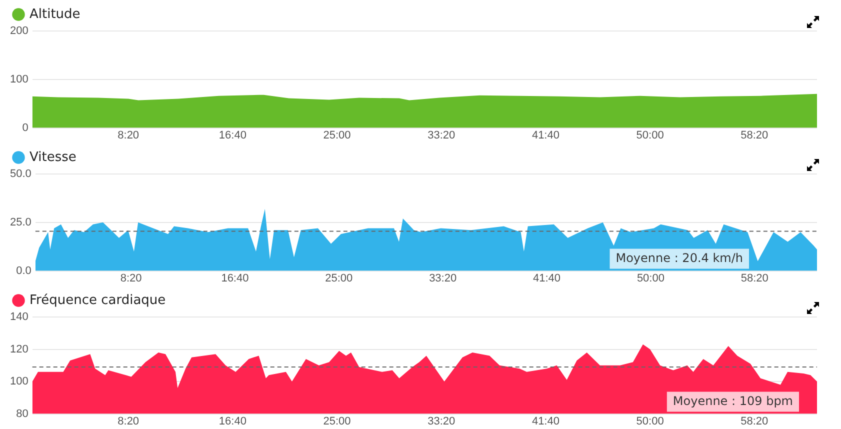 Image resolution: width=841 pixels, height=429 pixels. I want to click on legend-label: Altitude, so click(55, 14).